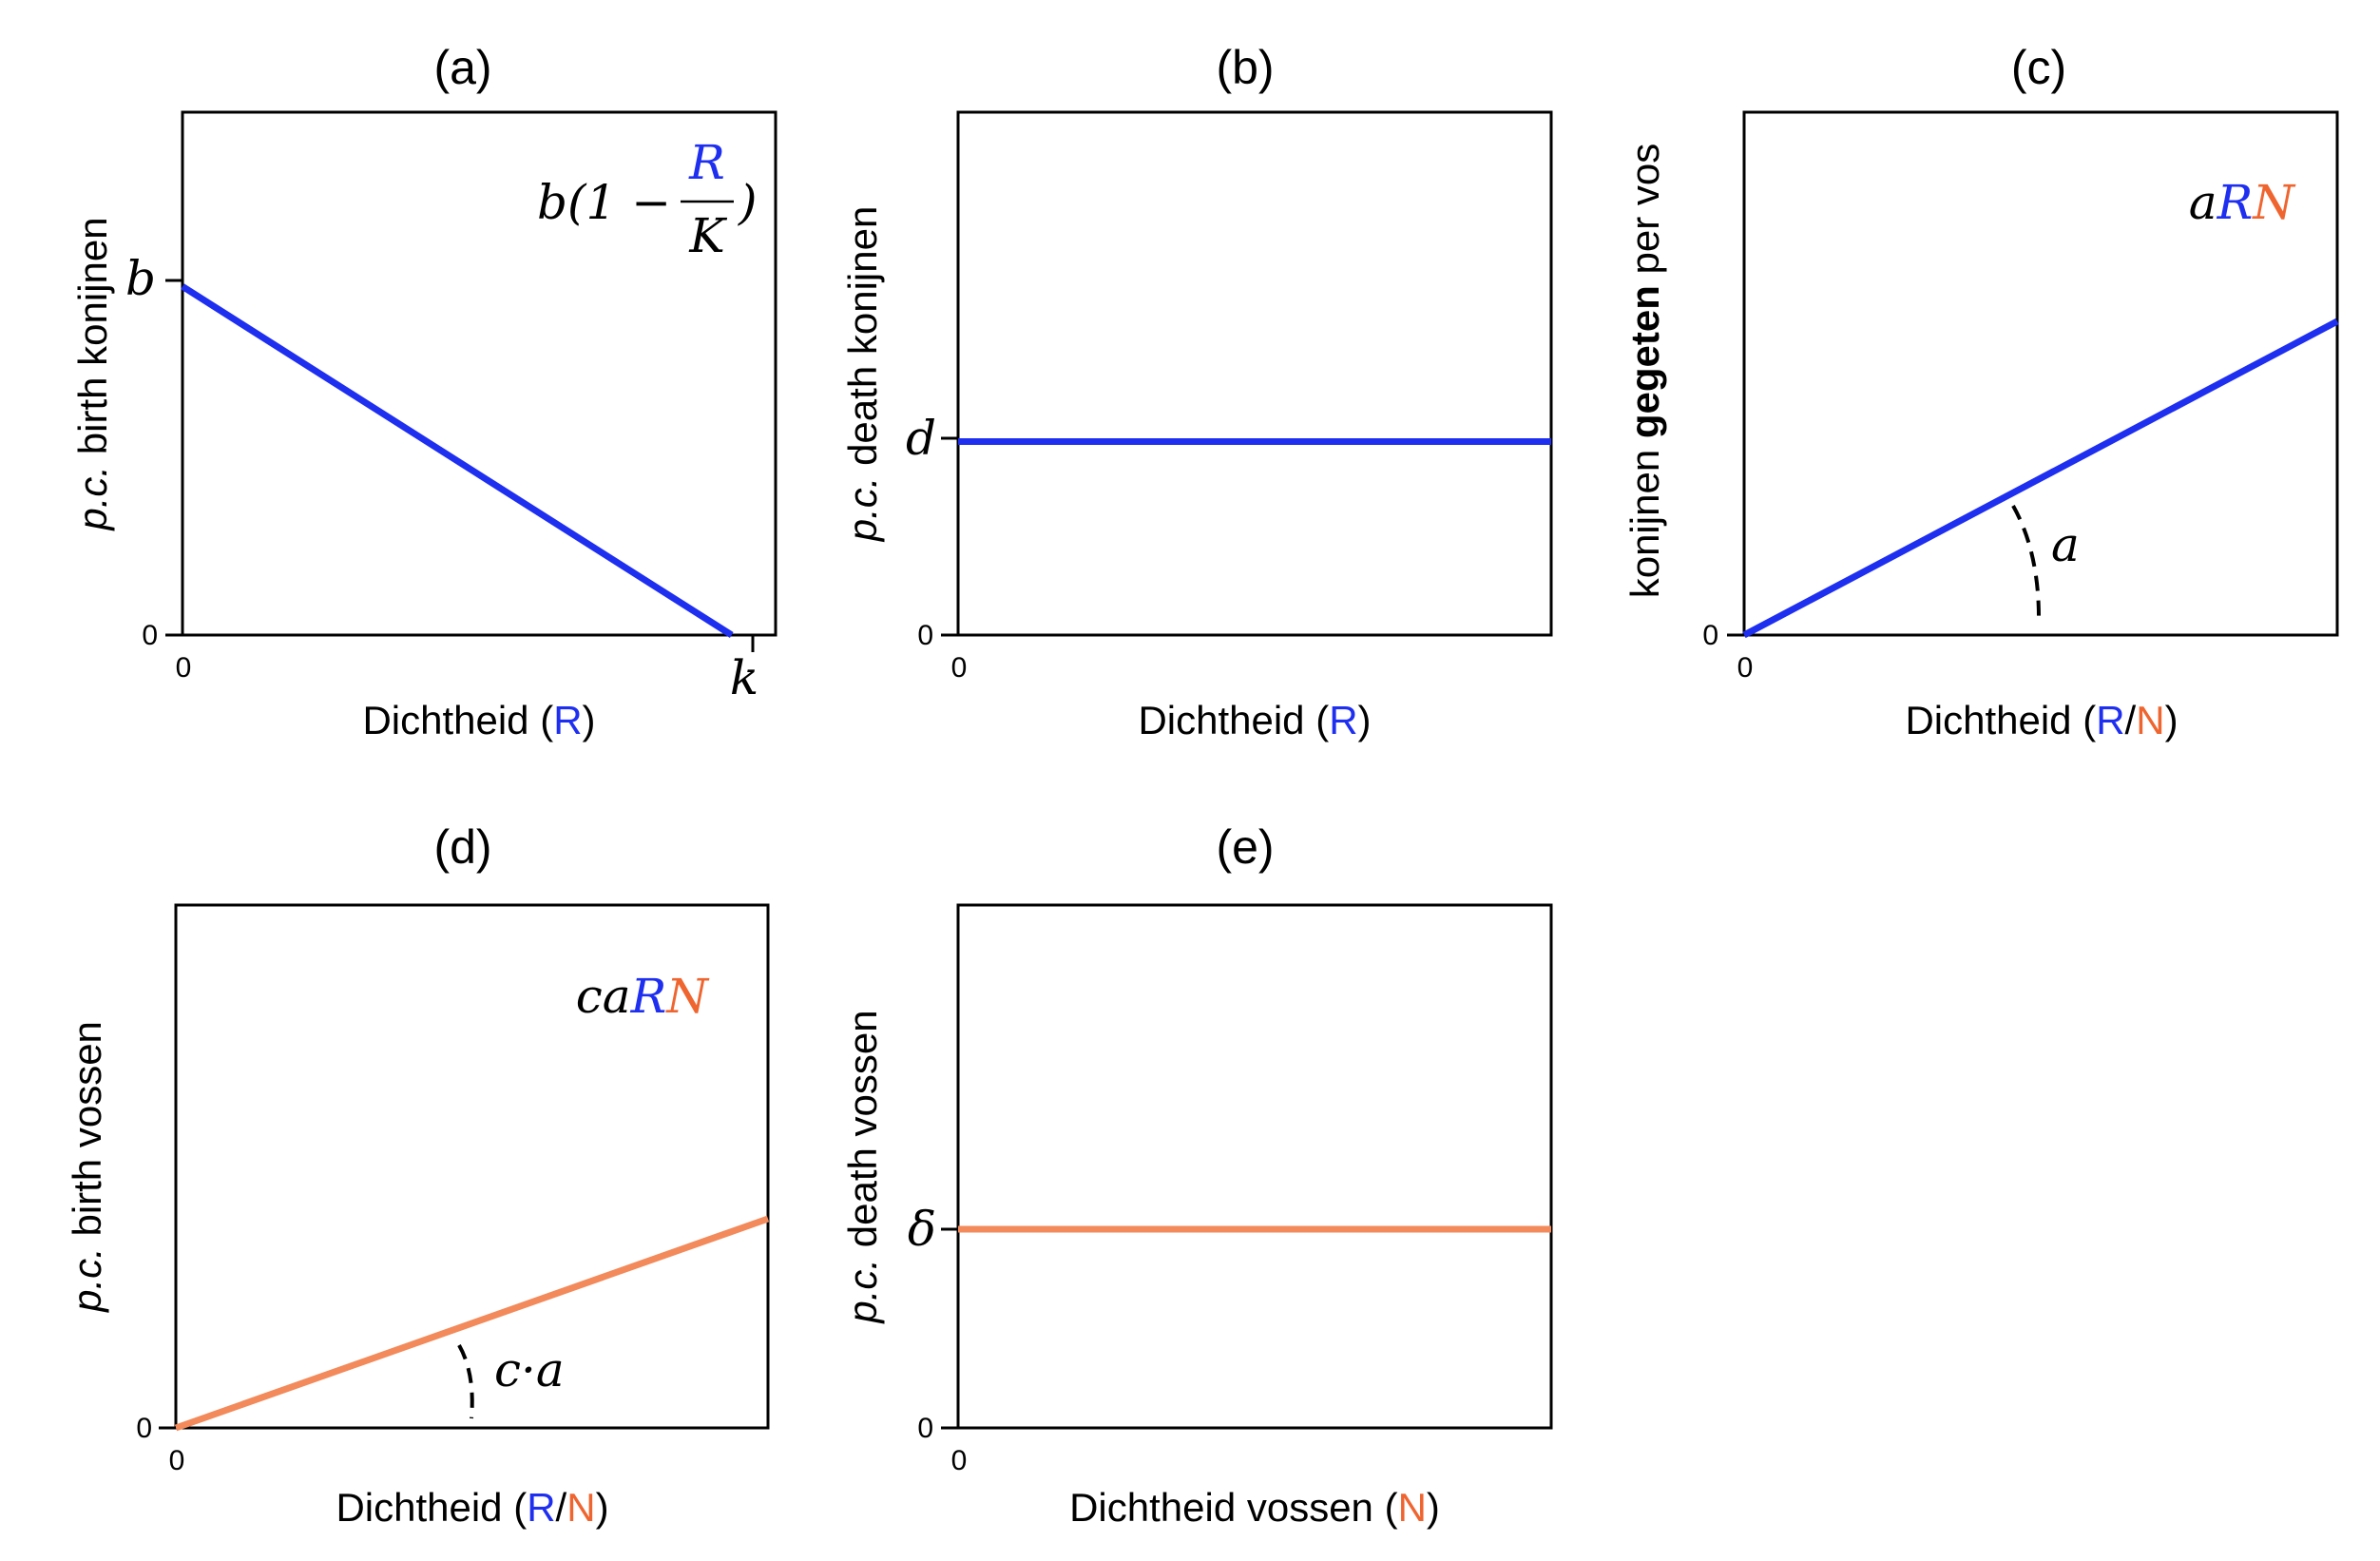  What do you see at coordinates (1412, 1507) in the screenshot?
I see `panel-e-xlabel-var: N` at bounding box center [1412, 1507].